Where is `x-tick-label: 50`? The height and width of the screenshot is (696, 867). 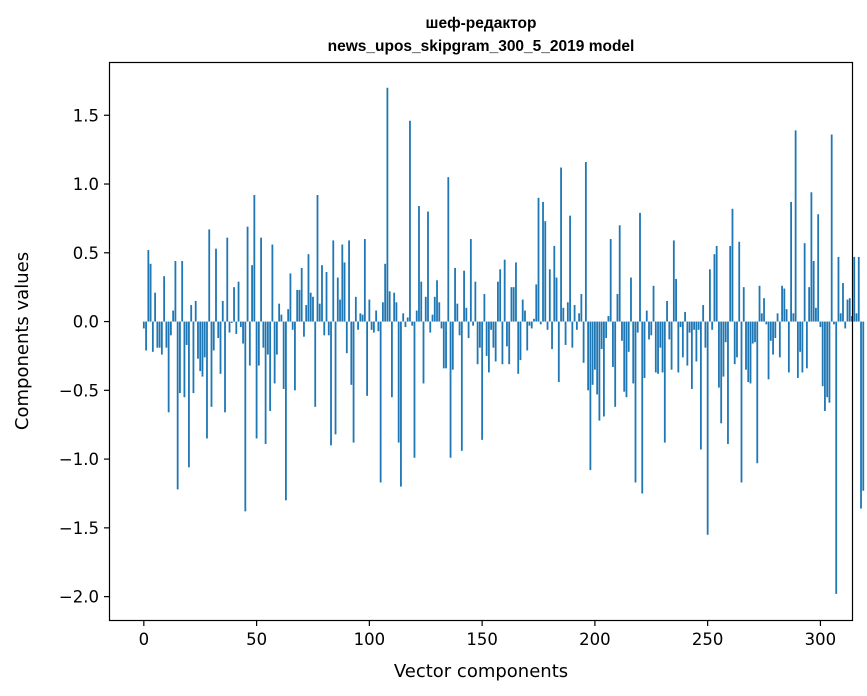
x-tick-label: 50 is located at coordinates (256, 639).